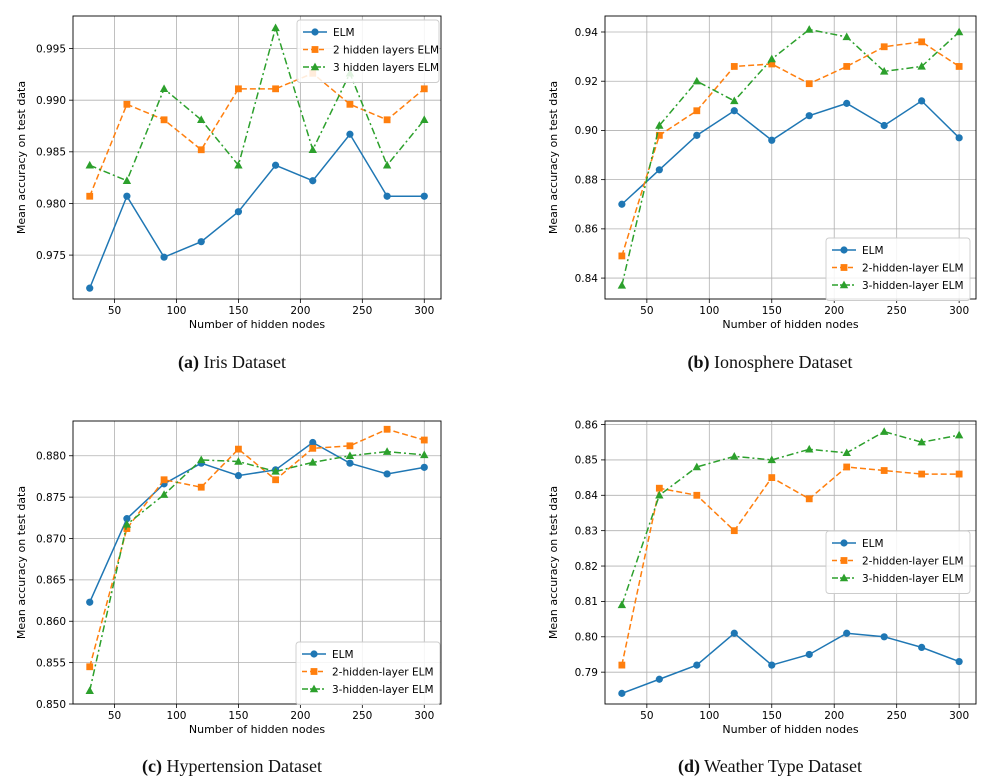  Describe the element at coordinates (586, 673) in the screenshot. I see `y-tick-label: 0.79` at that location.